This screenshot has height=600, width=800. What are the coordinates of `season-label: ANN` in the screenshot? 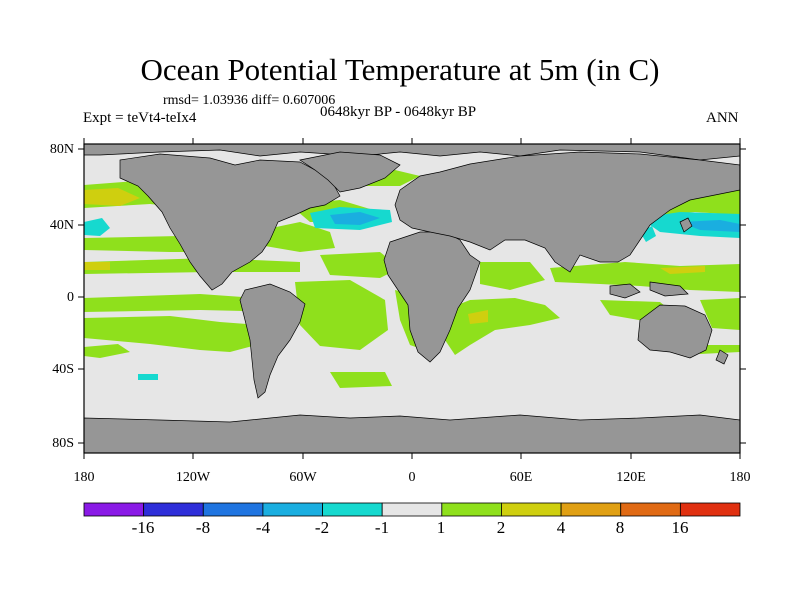 It's located at (722, 118).